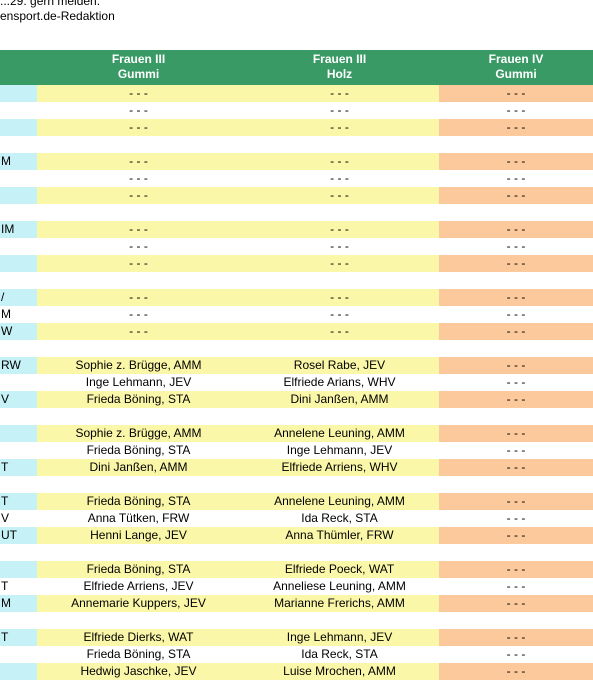  I want to click on table-row: IM - - -- - -- - -, so click(296, 229).